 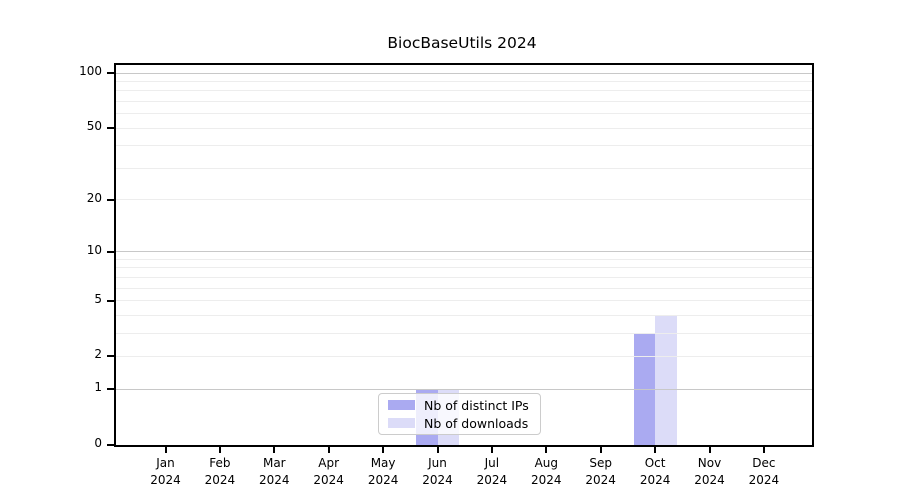 I want to click on x-axis-tick-label: Jan 2024, so click(x=165, y=471).